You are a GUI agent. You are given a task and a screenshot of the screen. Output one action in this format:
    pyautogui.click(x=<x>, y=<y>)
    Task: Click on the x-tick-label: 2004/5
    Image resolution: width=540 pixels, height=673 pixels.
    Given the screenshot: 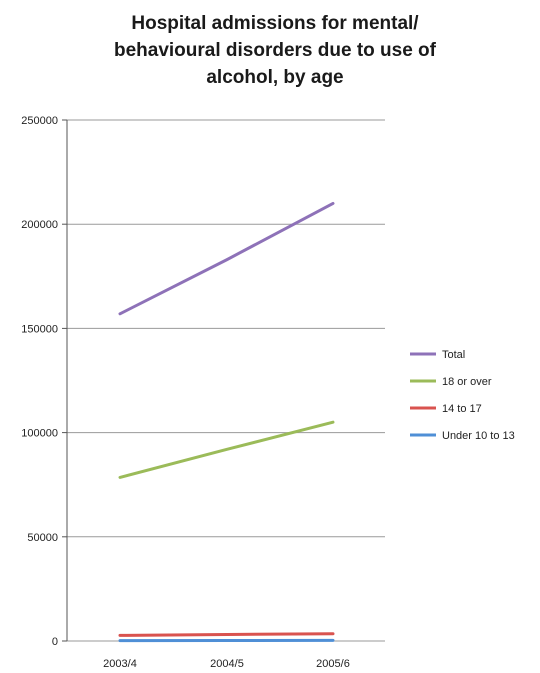 What is the action you would take?
    pyautogui.click(x=227, y=664)
    